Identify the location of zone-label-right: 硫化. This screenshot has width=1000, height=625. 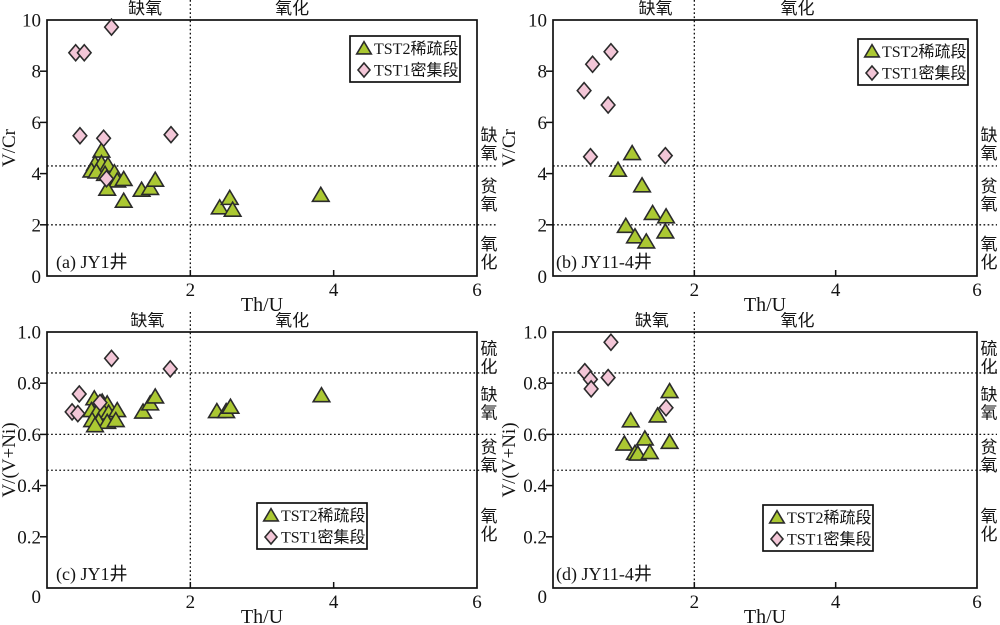
(989, 358).